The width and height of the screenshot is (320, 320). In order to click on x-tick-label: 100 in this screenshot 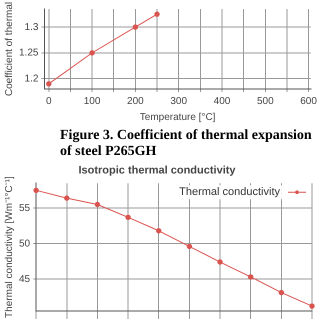, I will do `click(92, 101)`.